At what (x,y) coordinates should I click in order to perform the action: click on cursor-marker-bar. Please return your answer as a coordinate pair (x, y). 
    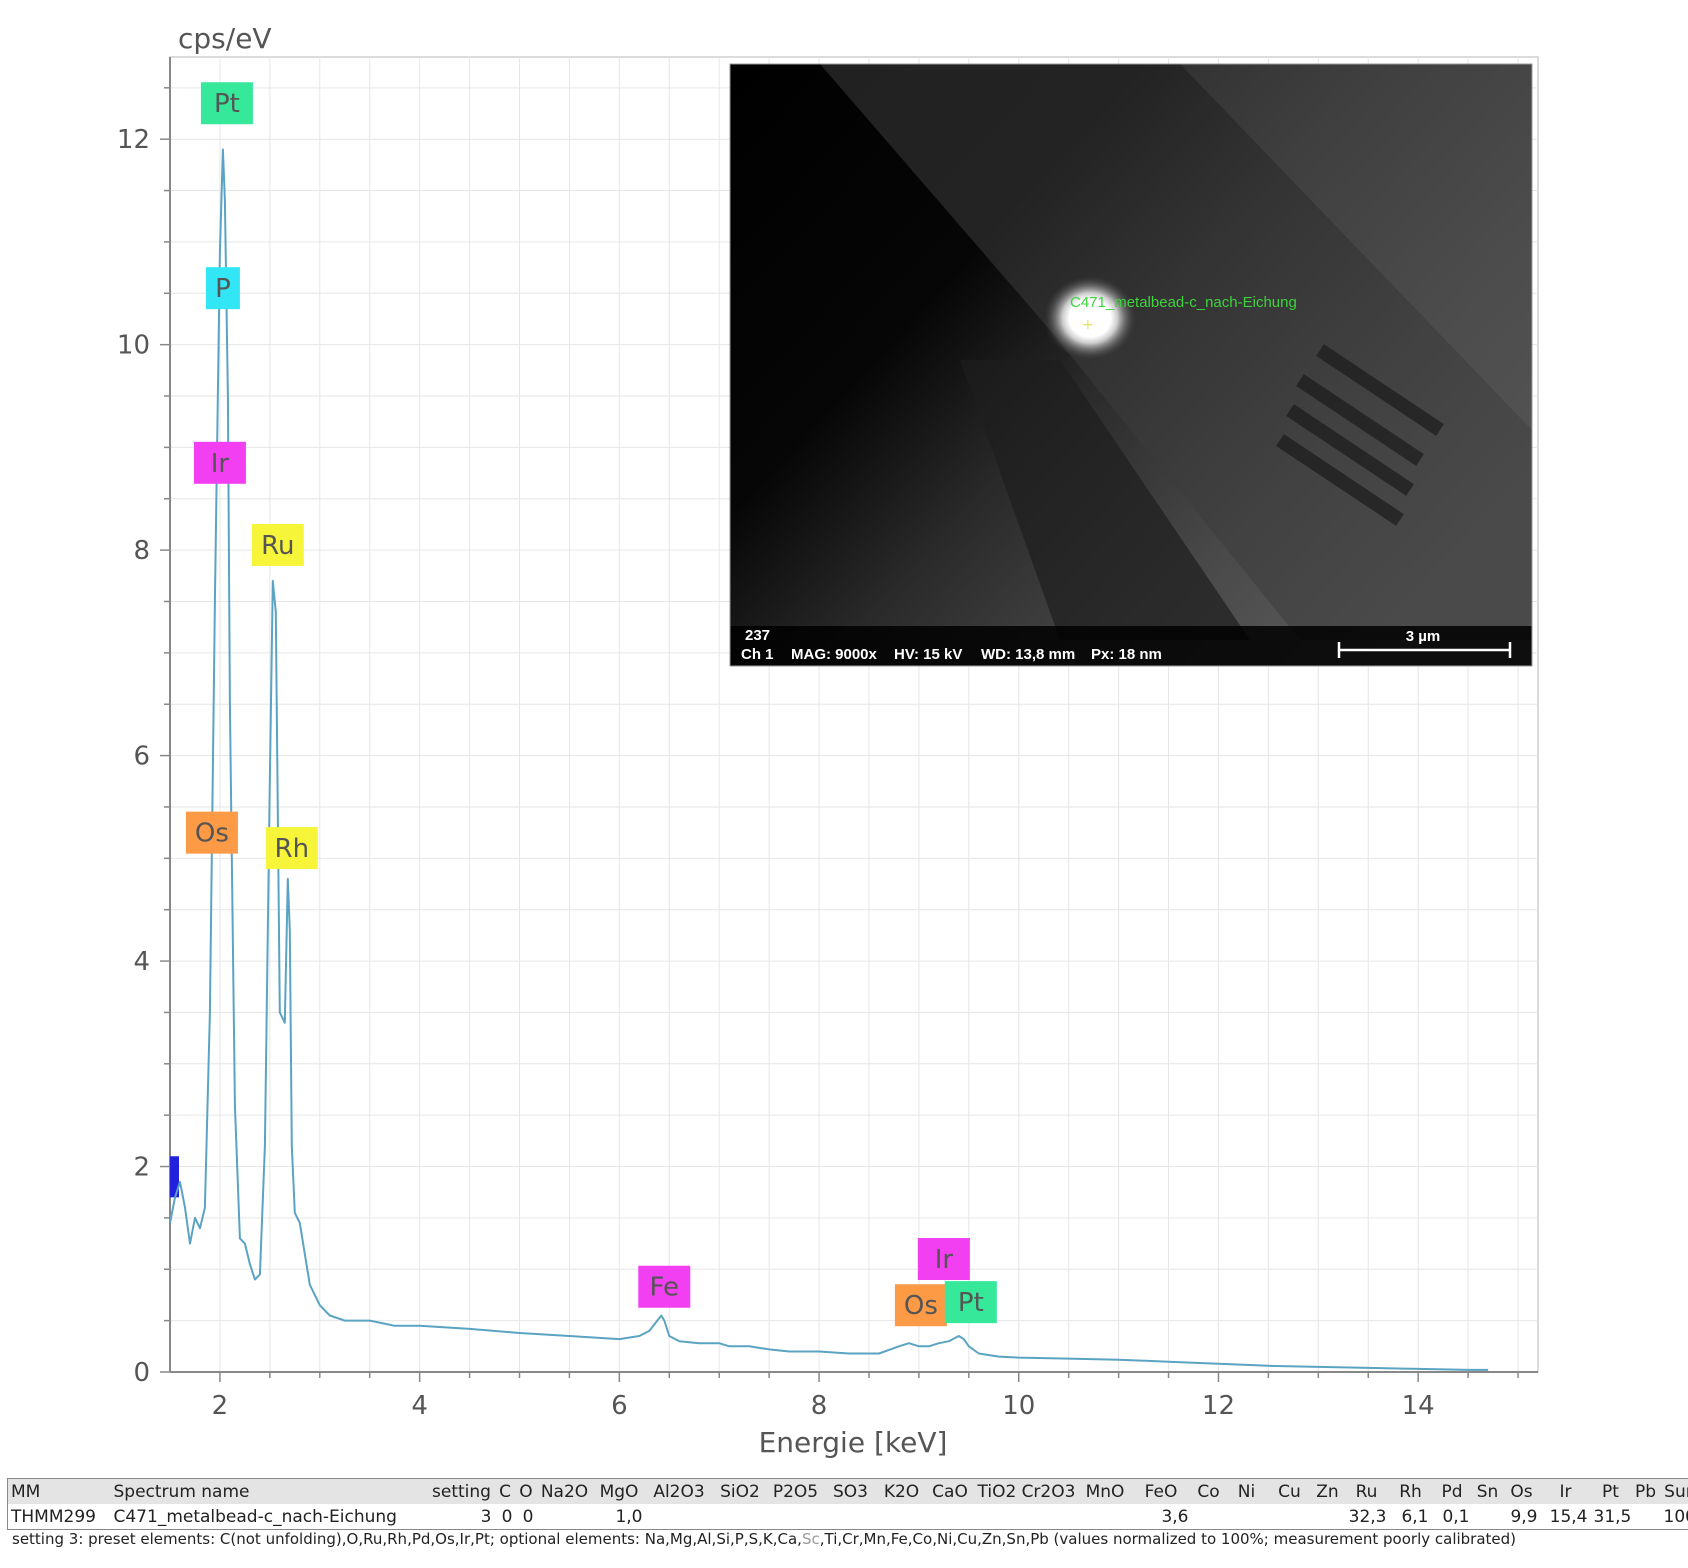
    Looking at the image, I should click on (174, 1177).